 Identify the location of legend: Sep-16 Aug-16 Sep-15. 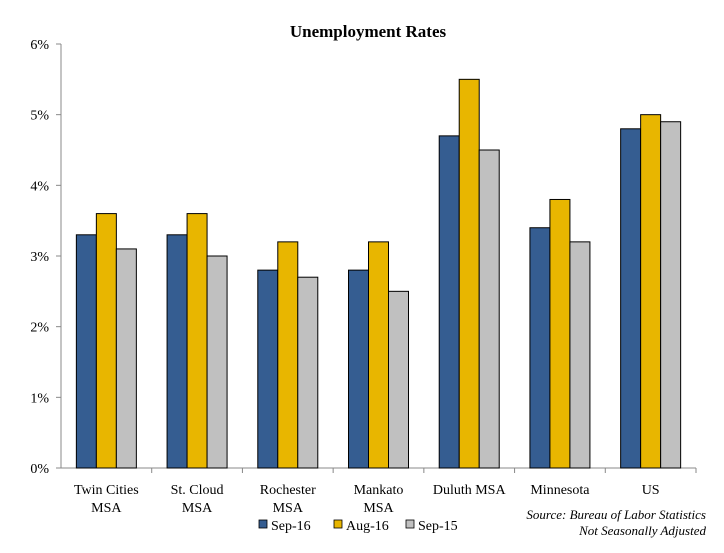
(358, 526).